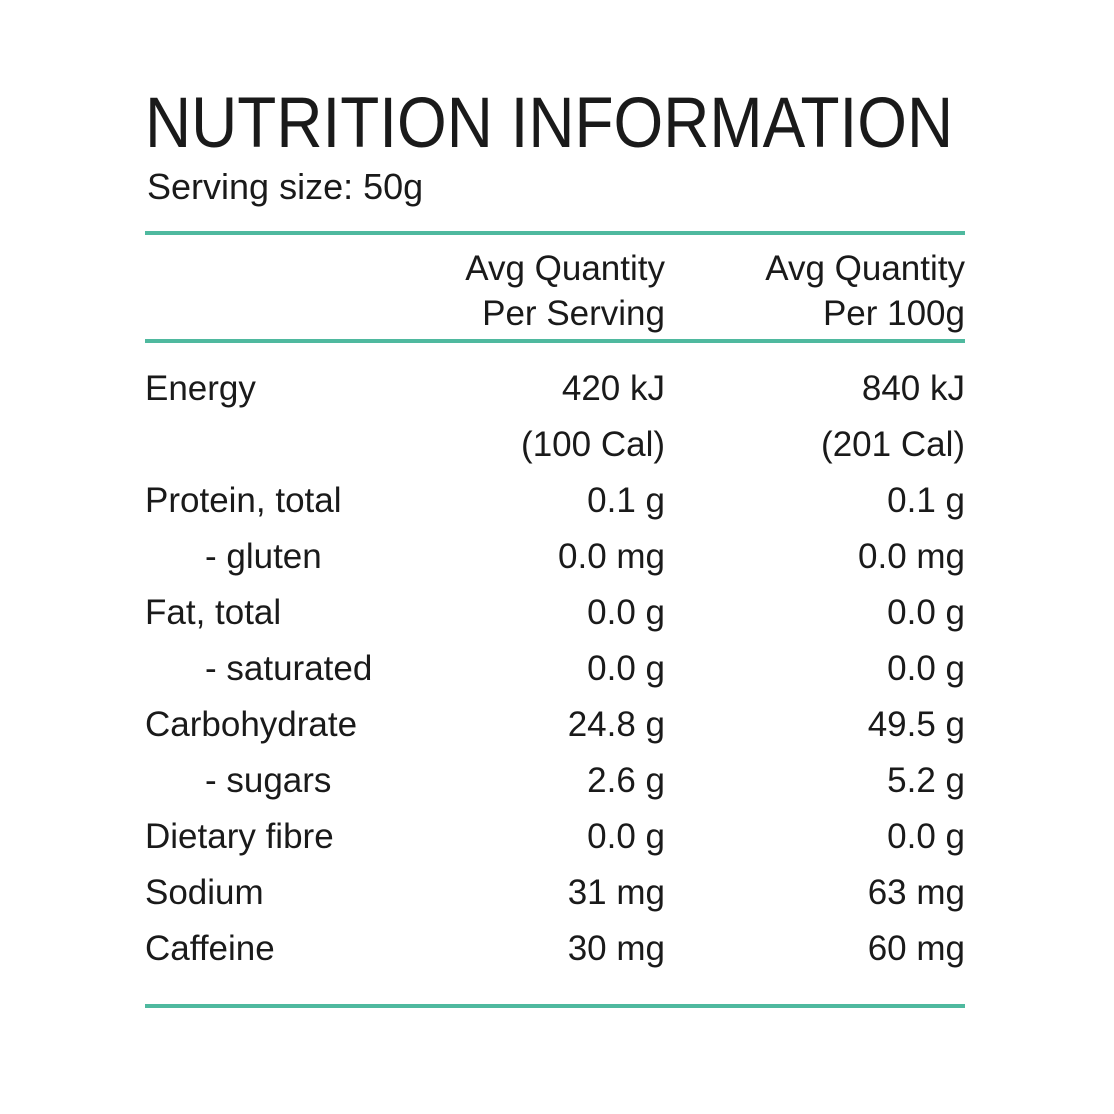  What do you see at coordinates (239, 836) in the screenshot?
I see `row-label: Dietary fibre` at bounding box center [239, 836].